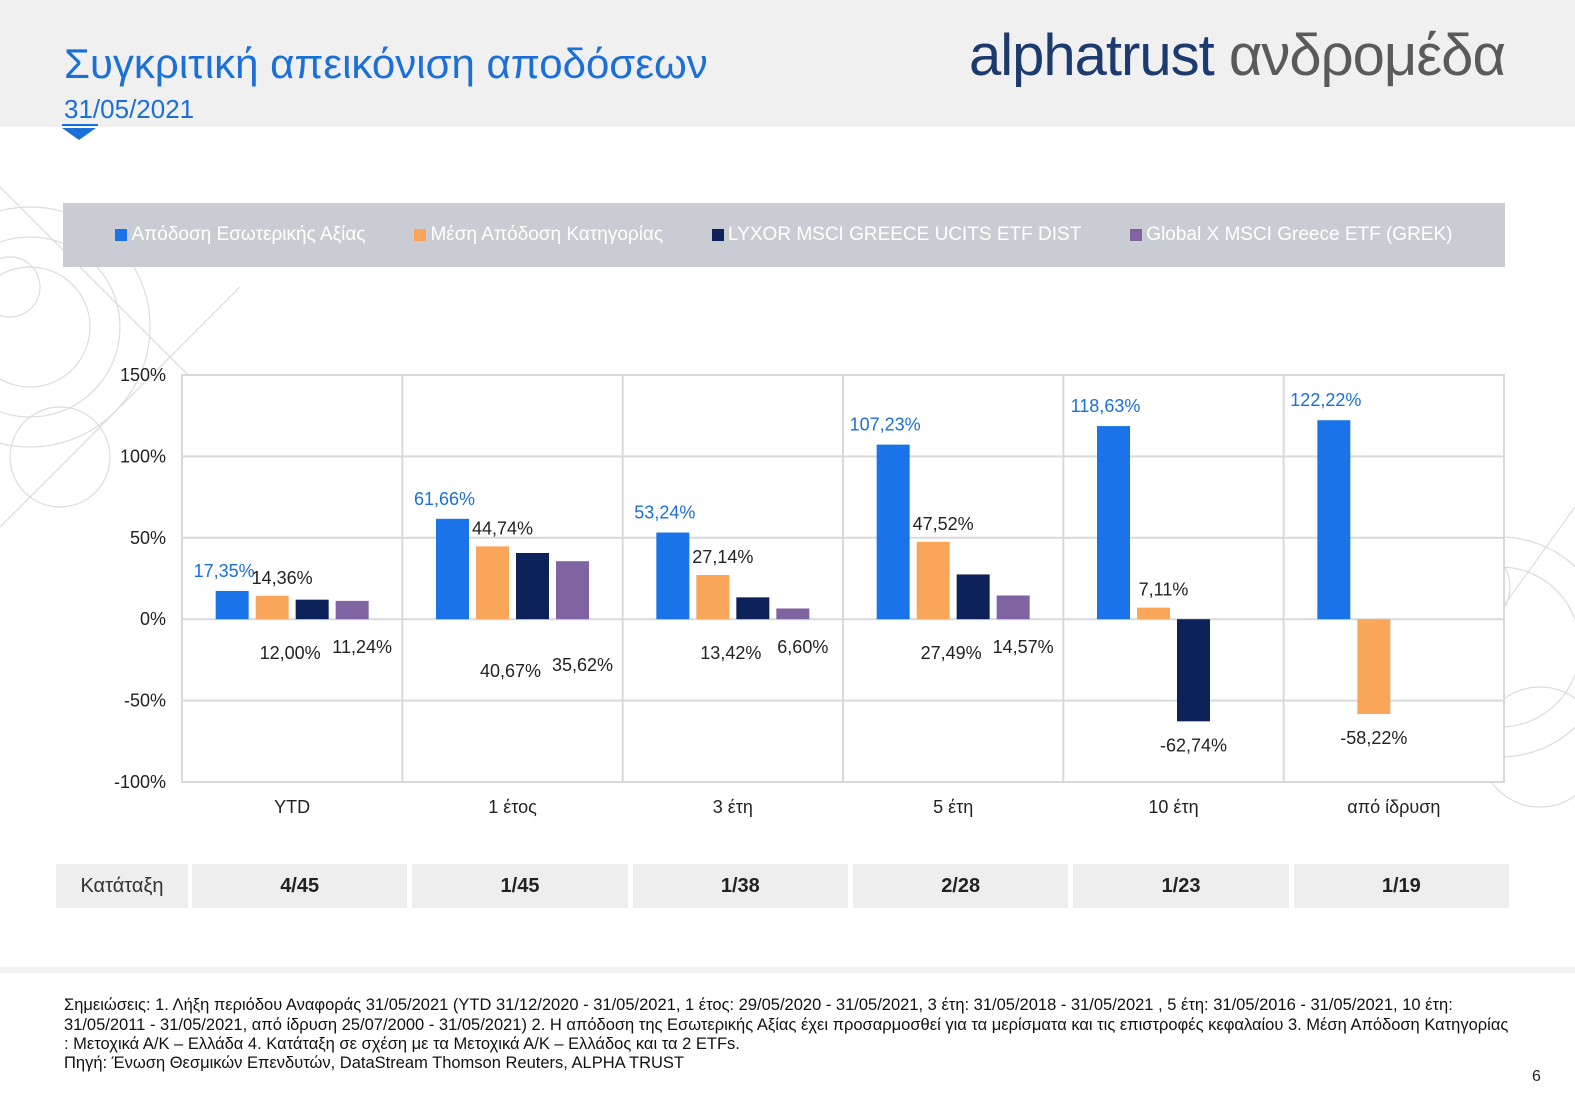 This screenshot has width=1575, height=1103. What do you see at coordinates (582, 665) in the screenshot?
I see `data-label: 35,62%` at bounding box center [582, 665].